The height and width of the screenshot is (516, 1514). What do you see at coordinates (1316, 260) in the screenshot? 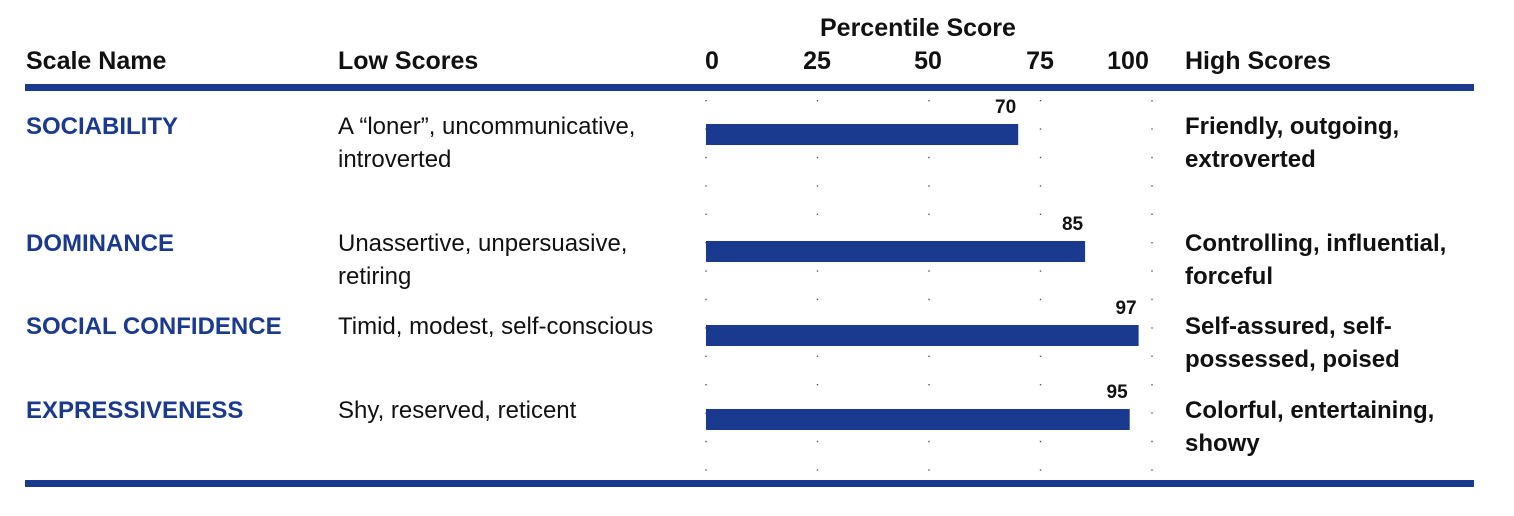
I see `high-score-dominance: Controlling, influential, forceful` at bounding box center [1316, 260].